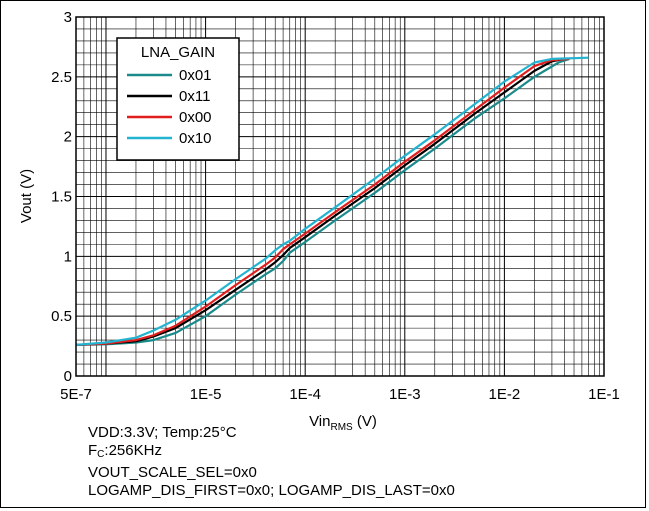  What do you see at coordinates (68, 376) in the screenshot?
I see `y-tick-label: 0` at bounding box center [68, 376].